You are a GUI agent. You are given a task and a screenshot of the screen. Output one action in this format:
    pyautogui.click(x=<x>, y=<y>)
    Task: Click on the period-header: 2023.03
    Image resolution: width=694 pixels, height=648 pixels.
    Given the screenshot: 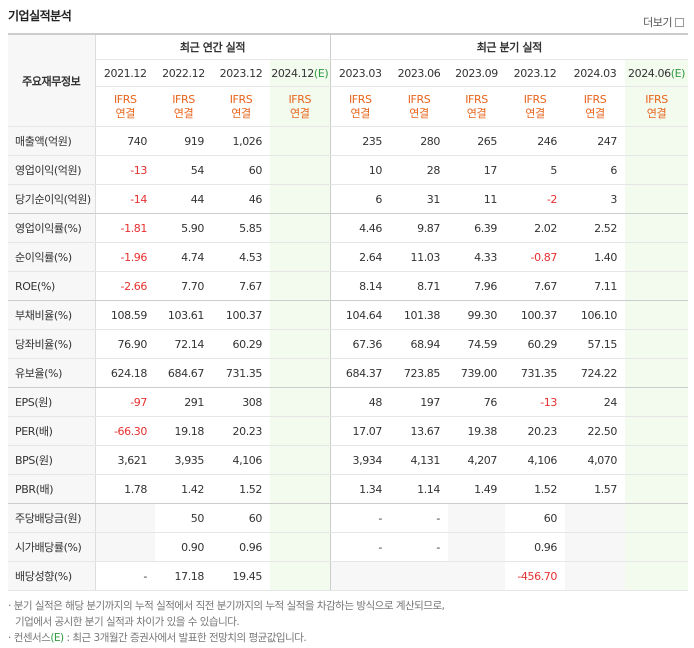 What is the action you would take?
    pyautogui.click(x=359, y=73)
    